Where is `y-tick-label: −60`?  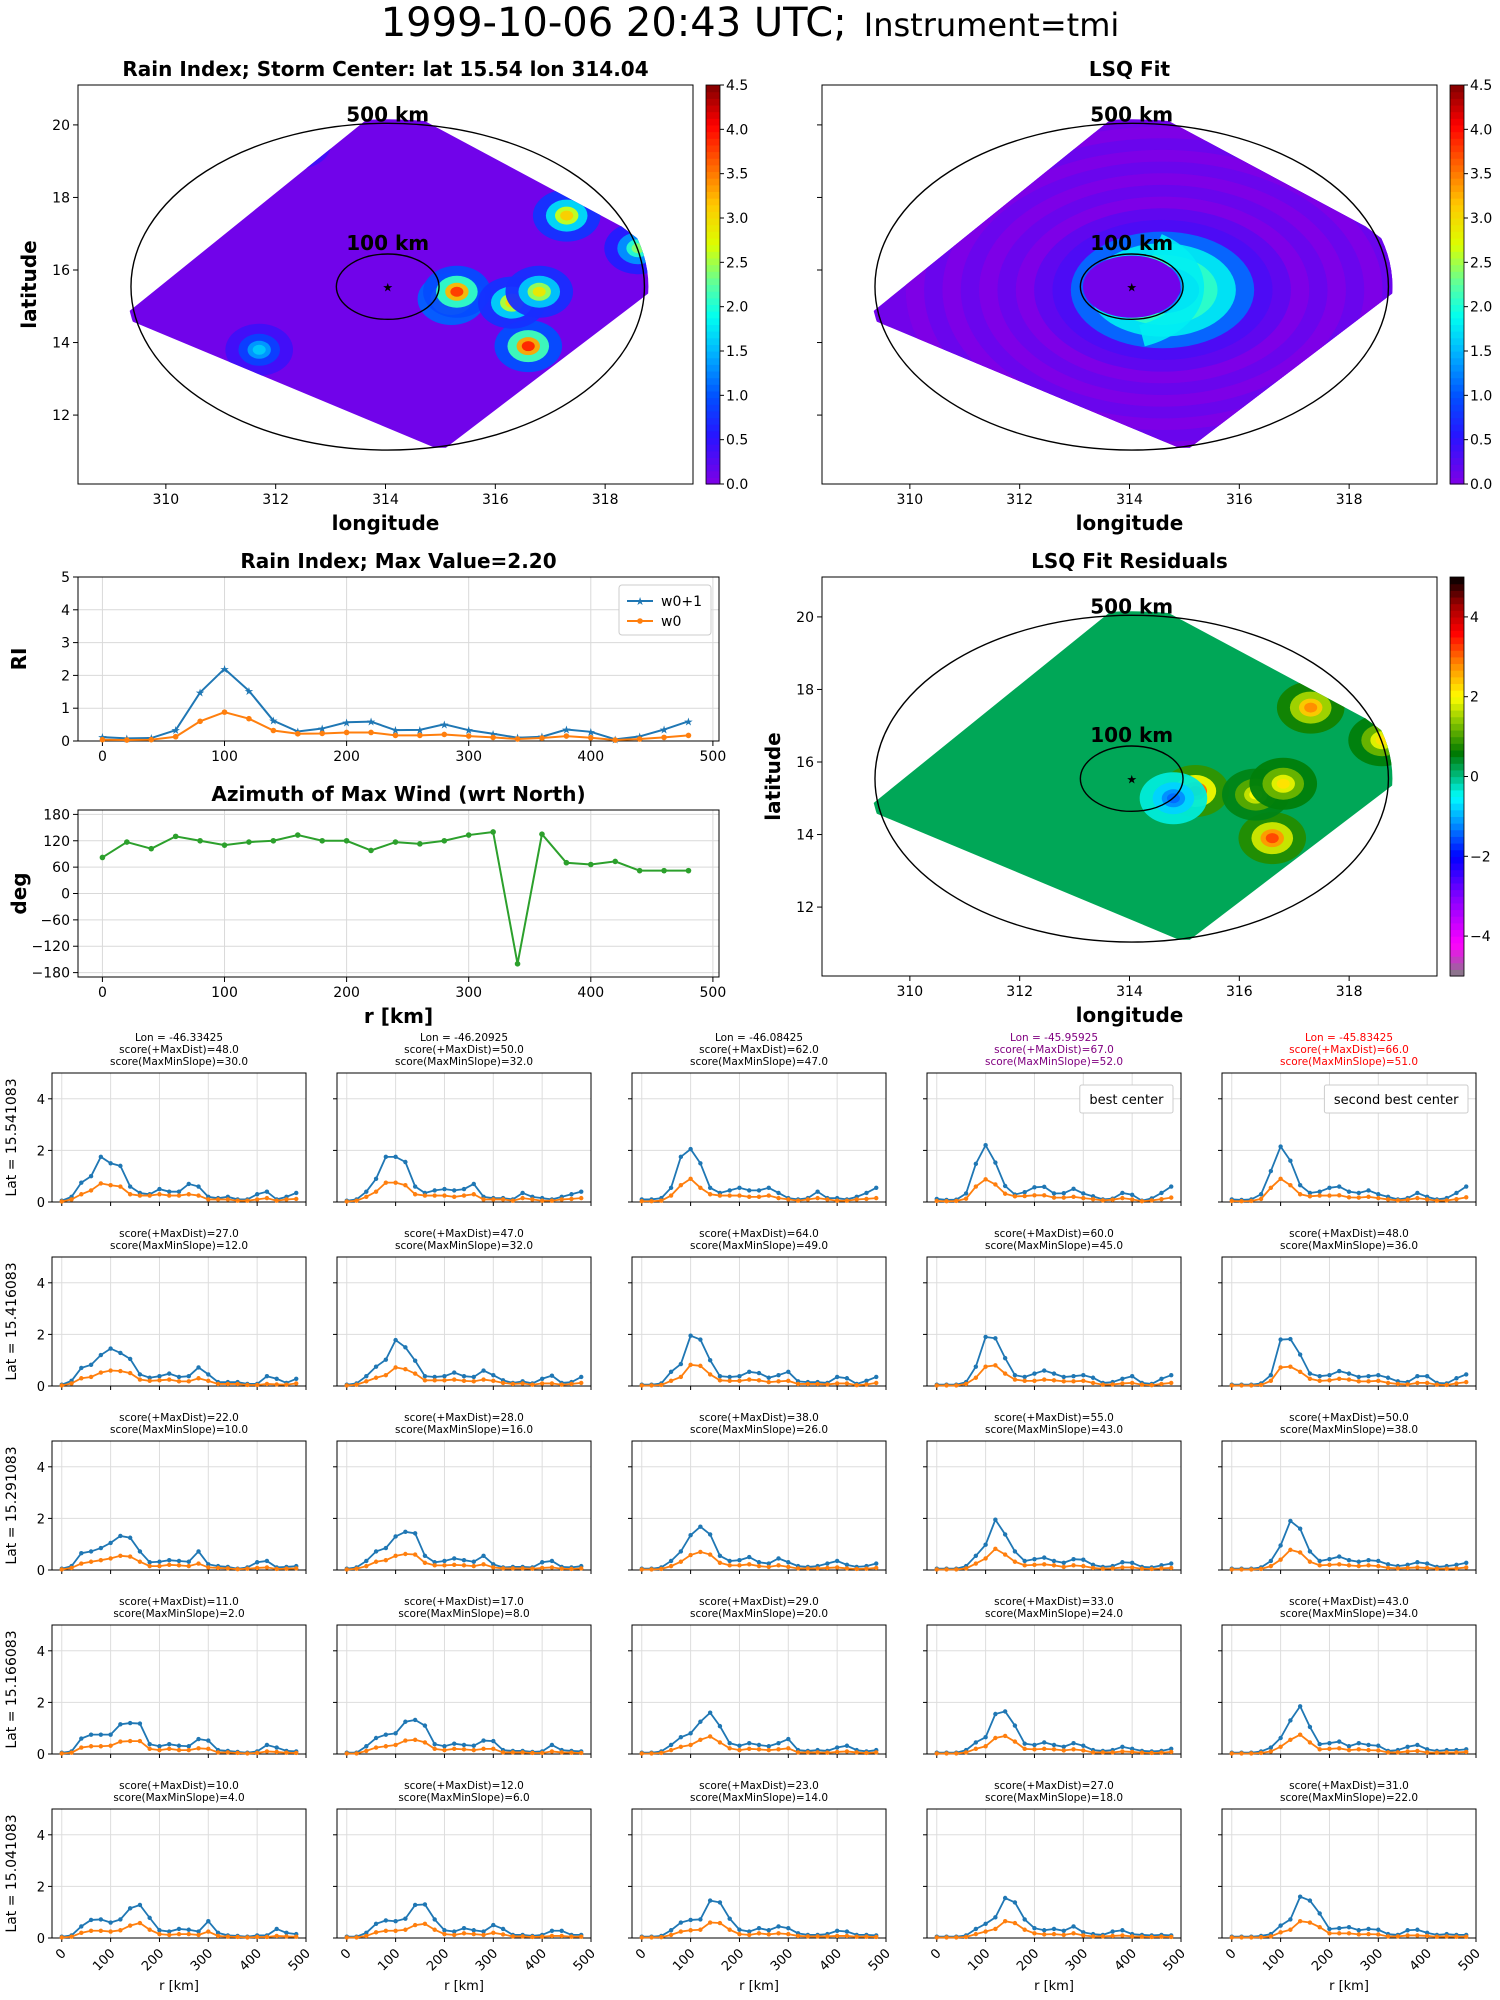
y-tick-label: −60 is located at coordinates (55, 921).